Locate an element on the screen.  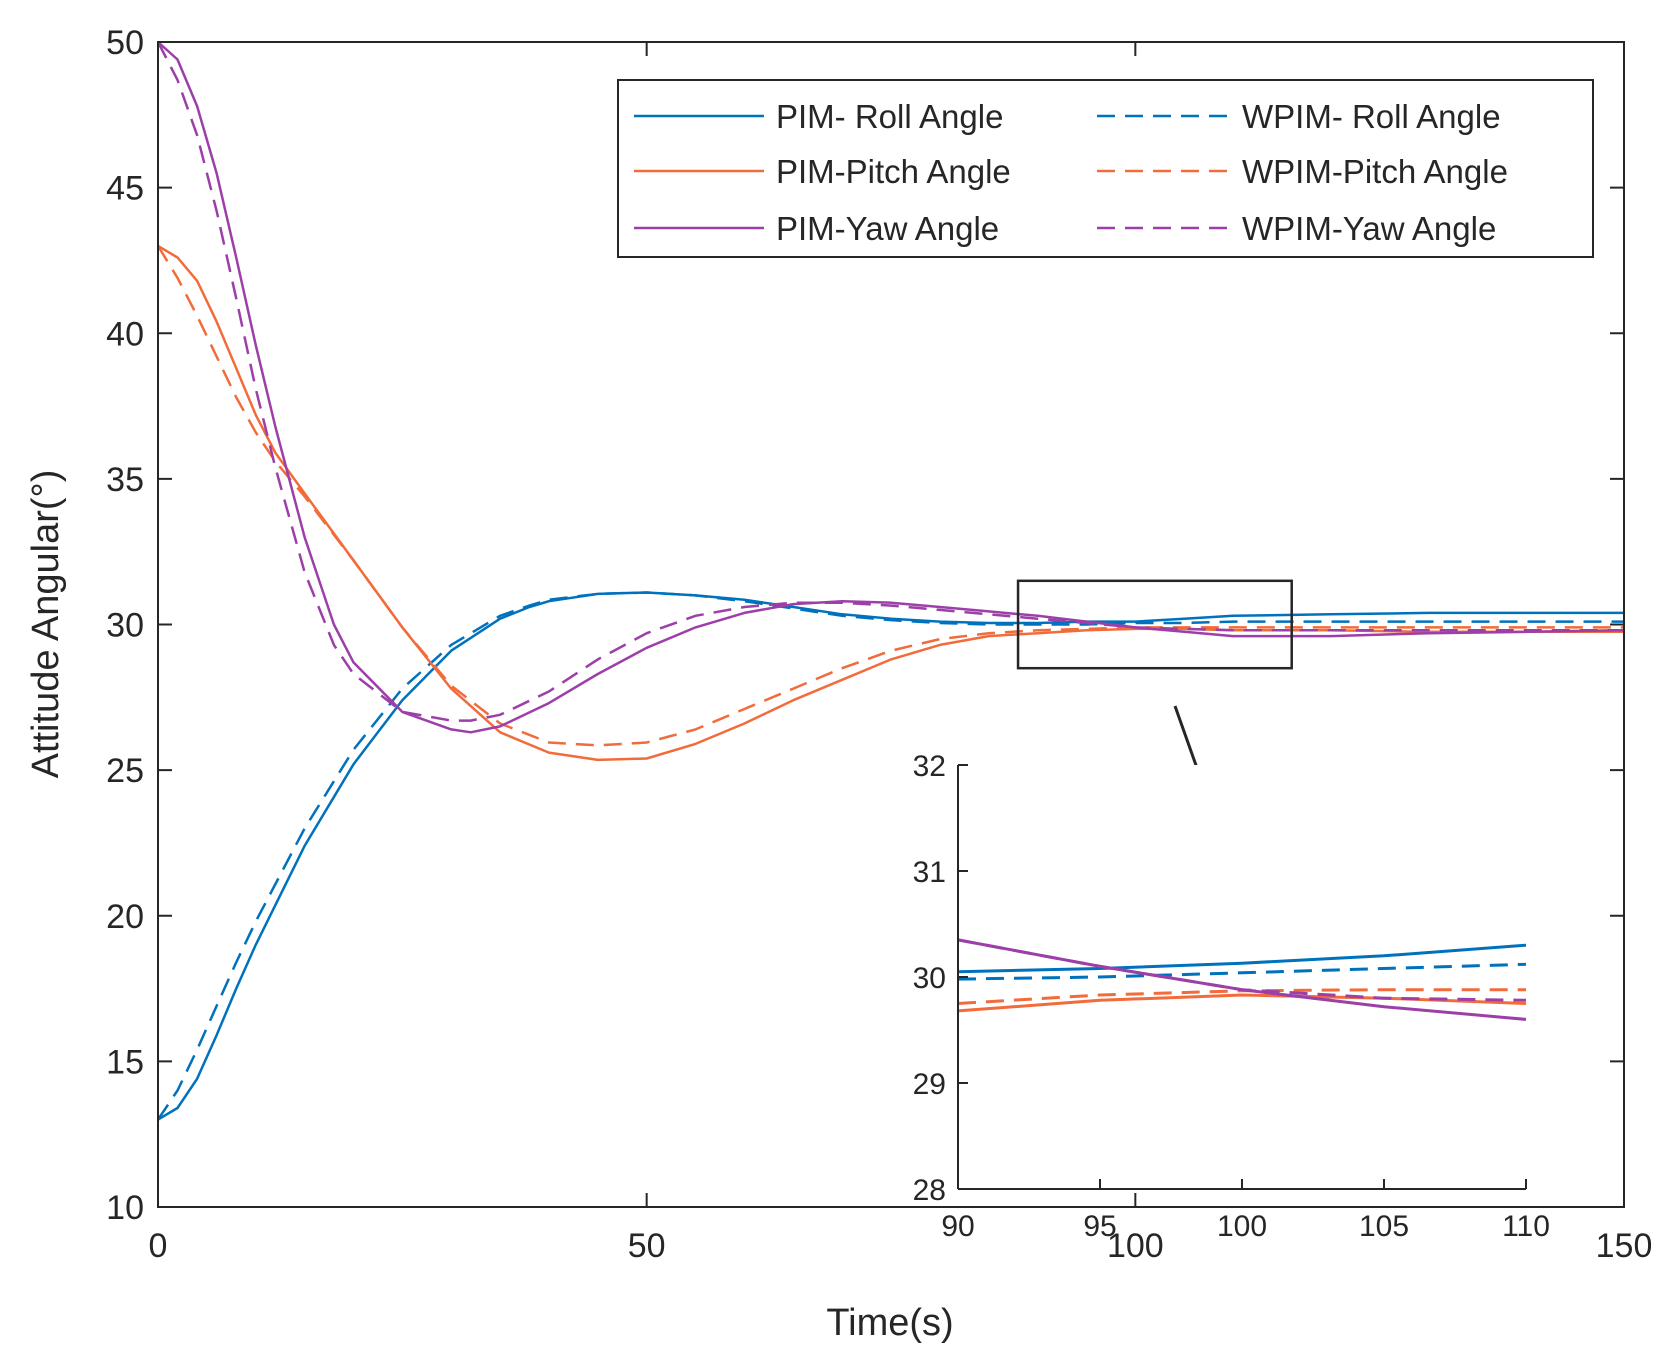
x-tick-label: 150 is located at coordinates (1624, 1246).